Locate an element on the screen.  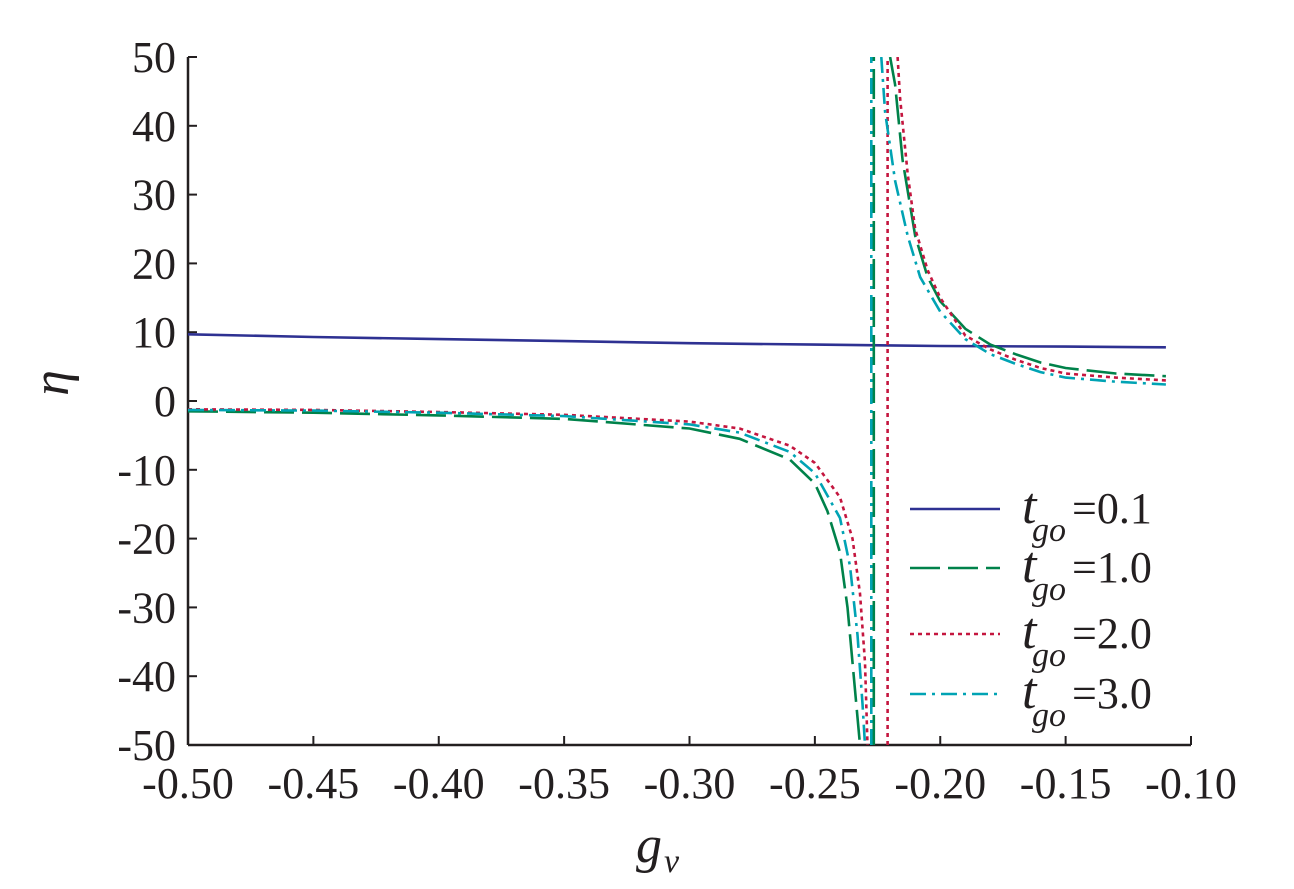
legend-label: =2.0 is located at coordinates (1112, 633).